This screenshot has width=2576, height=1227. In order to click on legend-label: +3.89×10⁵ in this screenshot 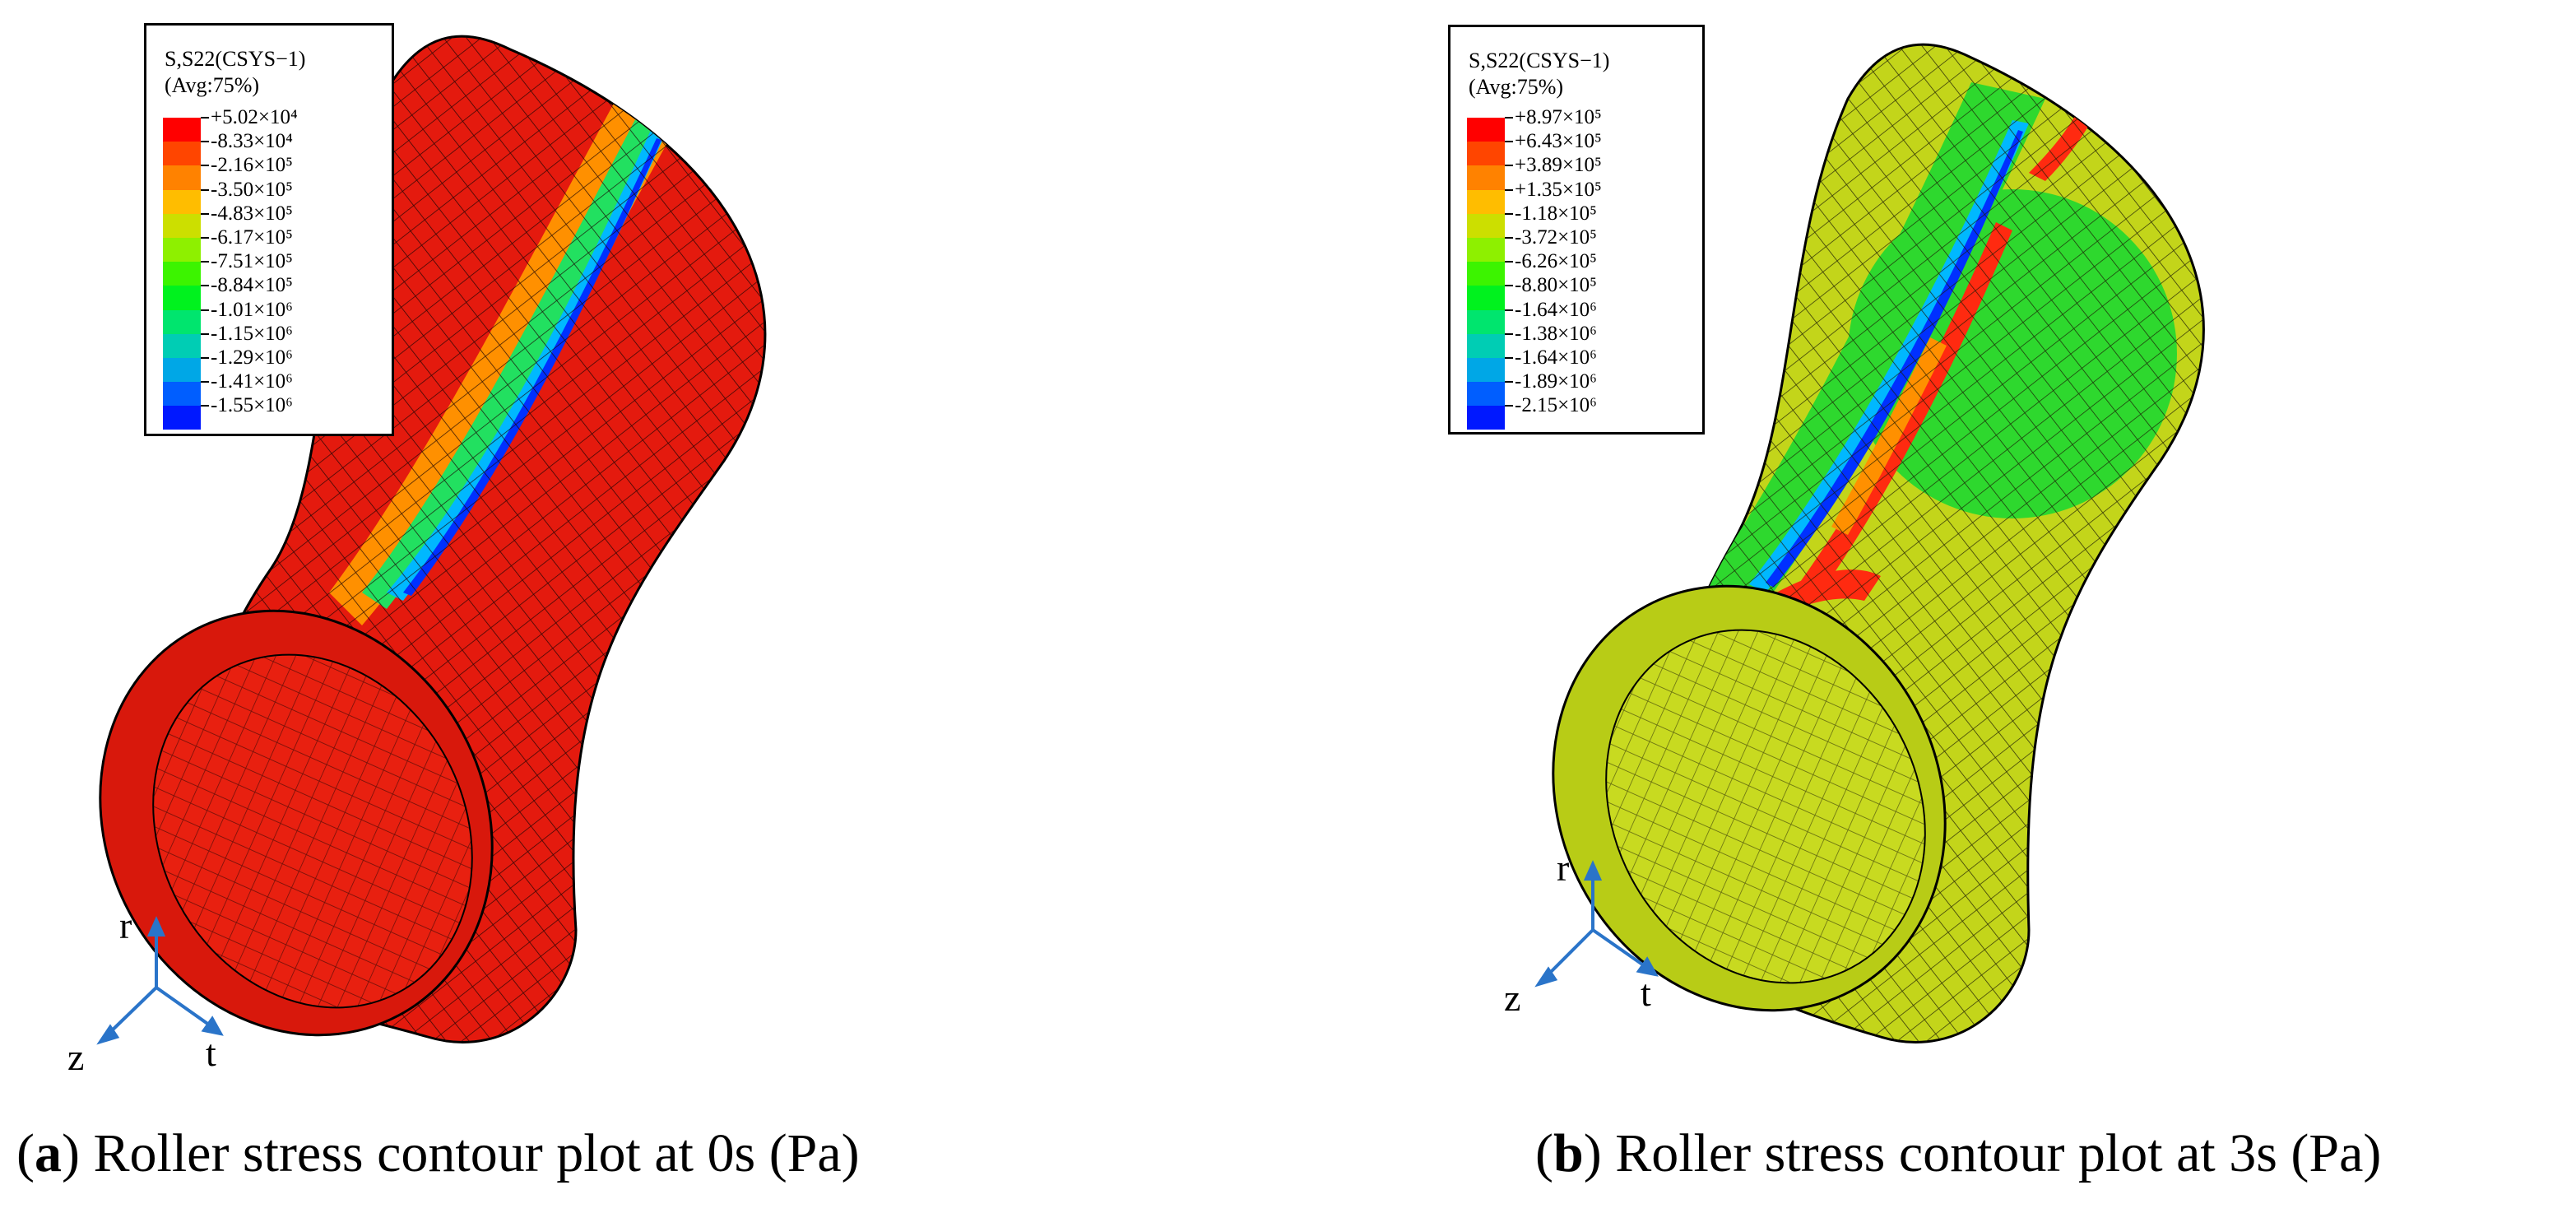, I will do `click(1558, 165)`.